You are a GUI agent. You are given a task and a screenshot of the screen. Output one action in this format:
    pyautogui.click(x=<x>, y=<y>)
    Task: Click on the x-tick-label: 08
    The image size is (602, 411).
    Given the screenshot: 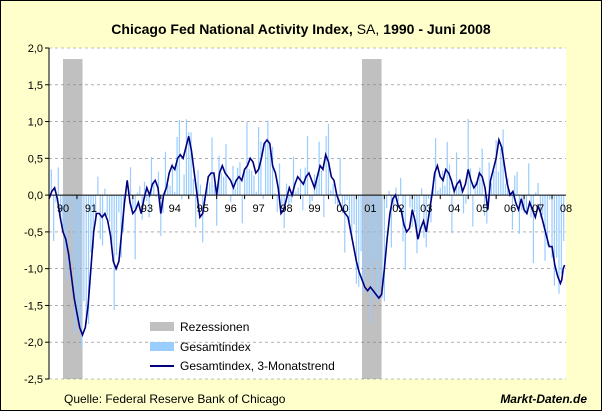 What is the action you would take?
    pyautogui.click(x=566, y=209)
    